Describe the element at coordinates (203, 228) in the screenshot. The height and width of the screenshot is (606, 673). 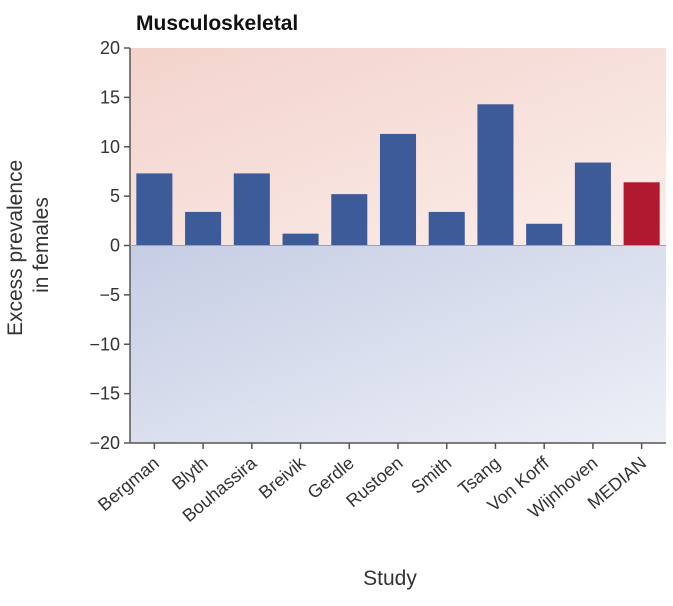
I see `bar-blyth` at that location.